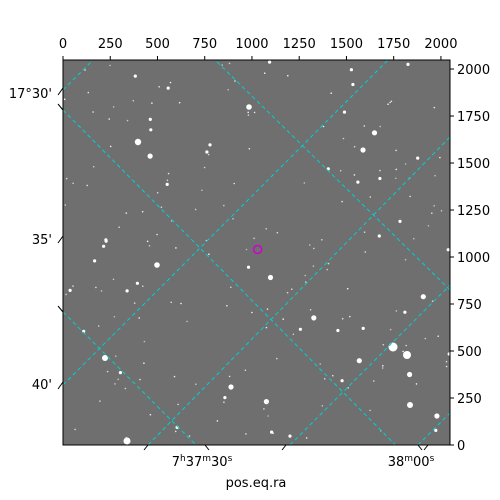 This screenshot has height=500, width=500. I want to click on top-tick-label: 2000, so click(440, 44).